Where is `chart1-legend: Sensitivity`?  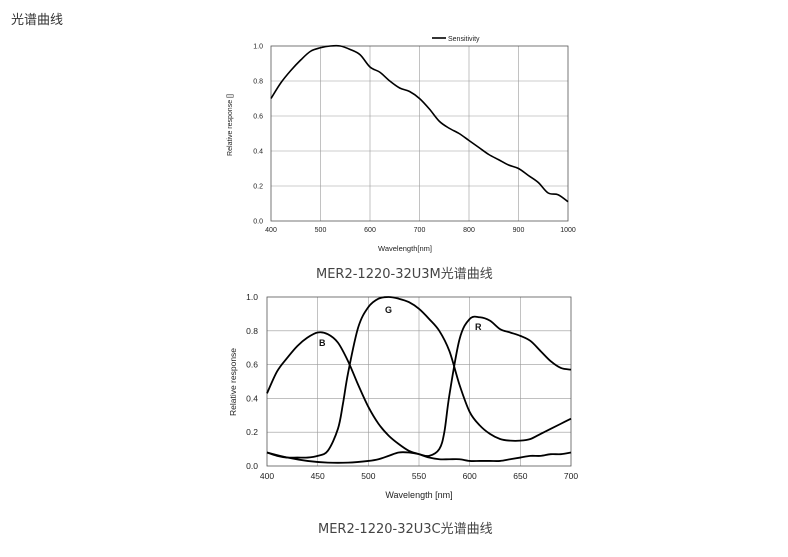
chart1-legend: Sensitivity is located at coordinates (456, 39).